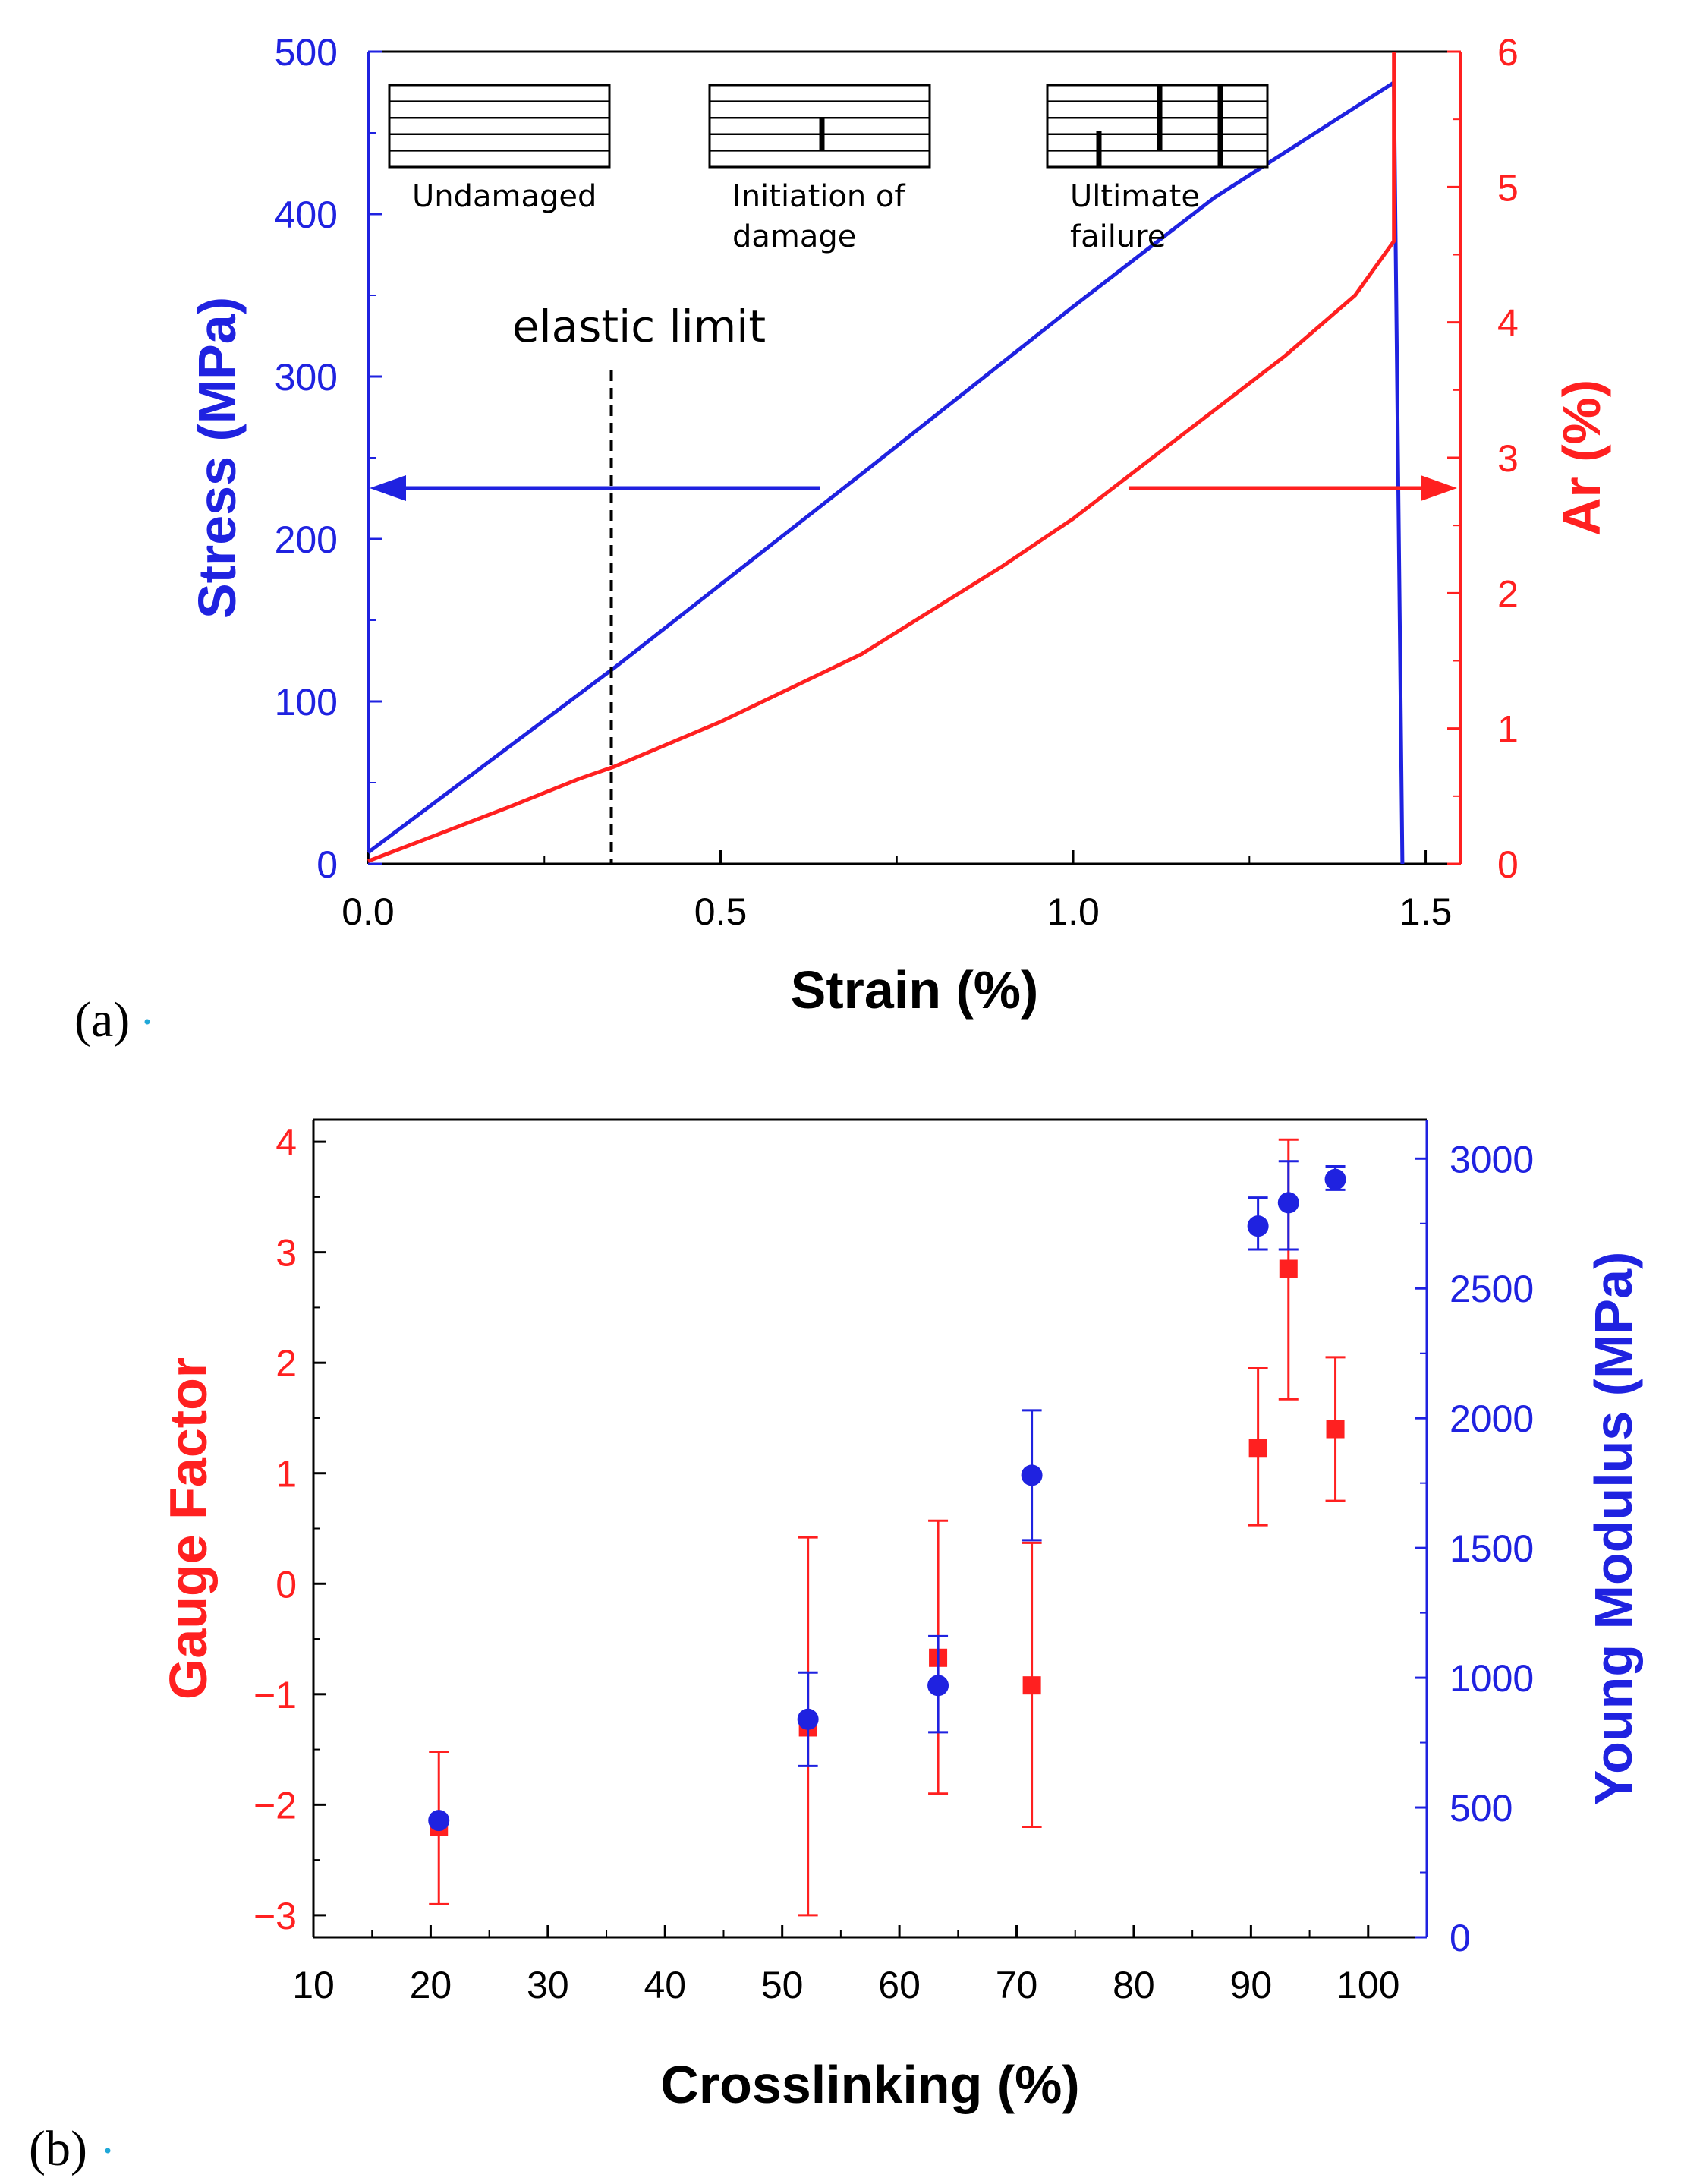  What do you see at coordinates (275, 1916) in the screenshot?
I see `y-left-tick-label: −3` at bounding box center [275, 1916].